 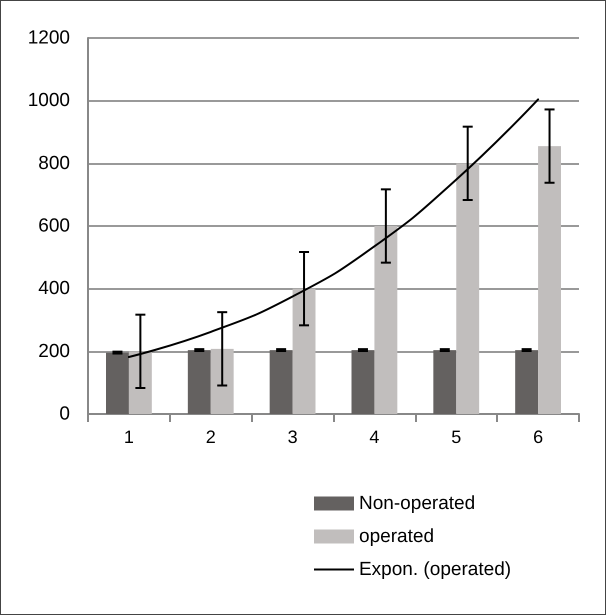 I want to click on y-tick-label: 800, so click(x=54, y=163).